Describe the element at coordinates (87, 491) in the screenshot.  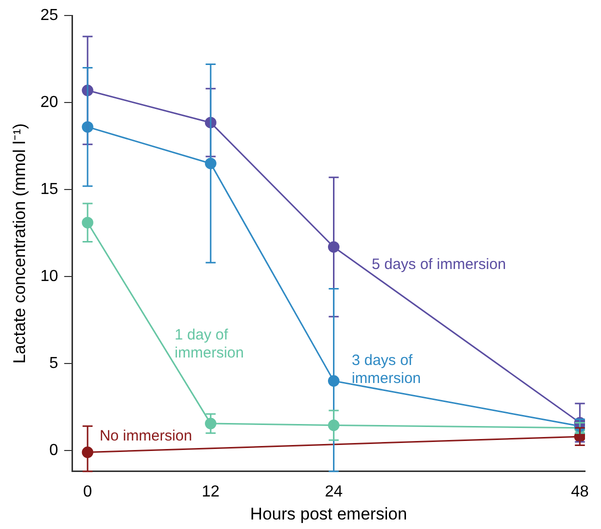
I see `x-tick-label: 0` at that location.